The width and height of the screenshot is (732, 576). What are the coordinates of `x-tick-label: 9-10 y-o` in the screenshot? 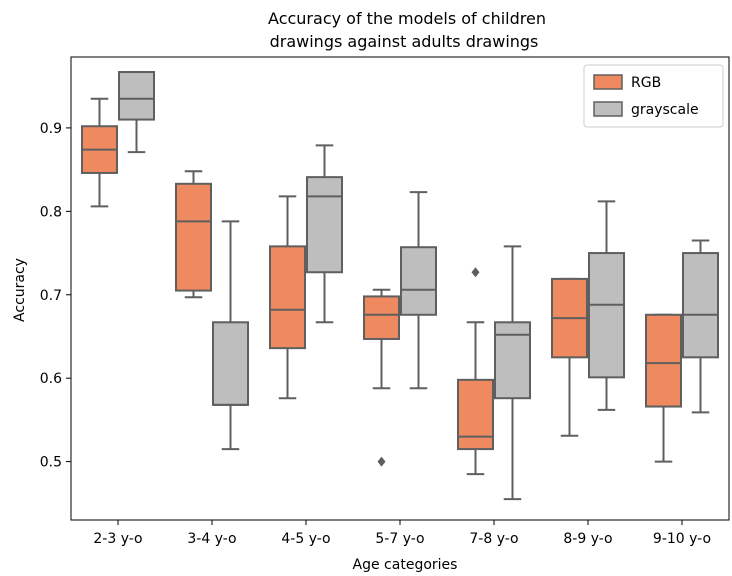 It's located at (682, 539).